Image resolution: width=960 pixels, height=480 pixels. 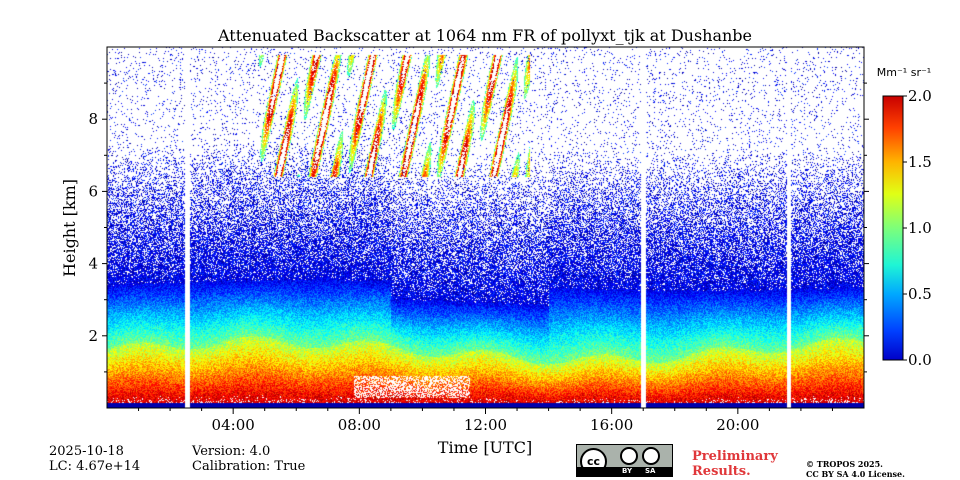 I want to click on by-label: BY, so click(x=627, y=471).